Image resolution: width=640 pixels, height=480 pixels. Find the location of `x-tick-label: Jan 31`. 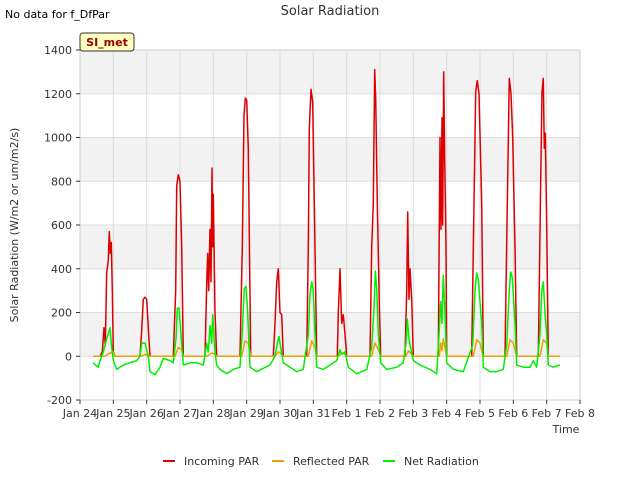

x-tick-label: Jan 31 is located at coordinates (312, 413).